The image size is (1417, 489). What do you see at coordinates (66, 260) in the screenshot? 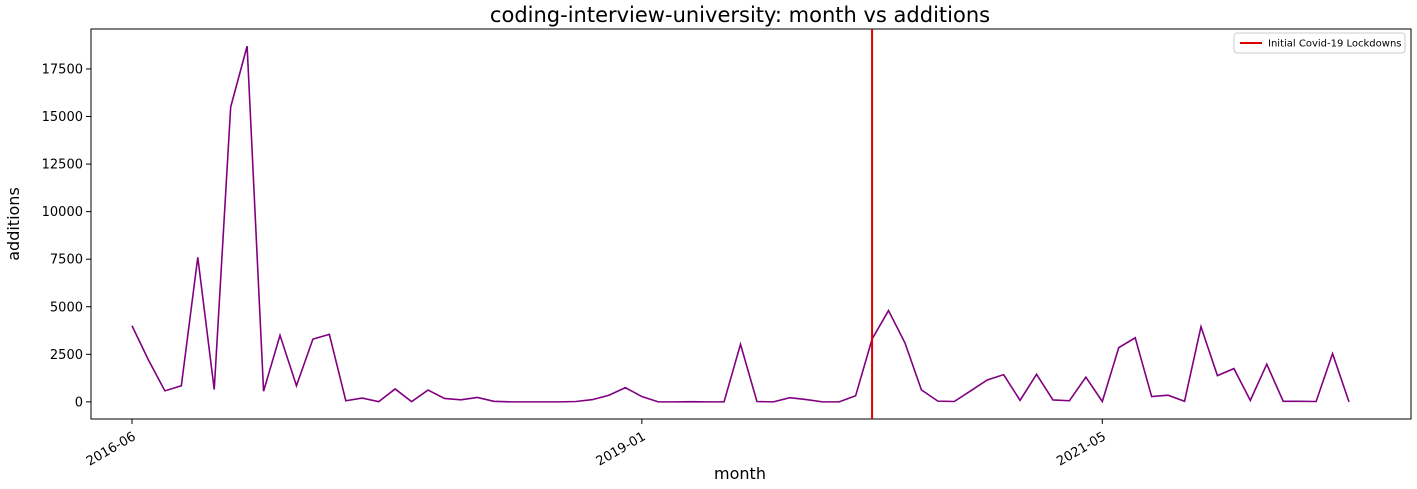
I see `y-tick-label: 7500` at bounding box center [66, 260].